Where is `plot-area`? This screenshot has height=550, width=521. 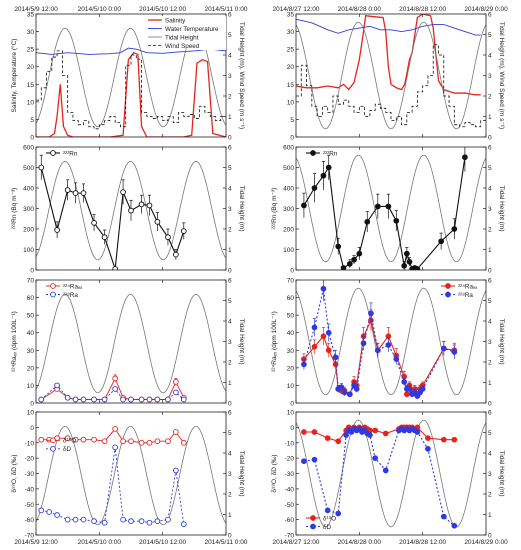 plot-area is located at coordinates (391, 339).